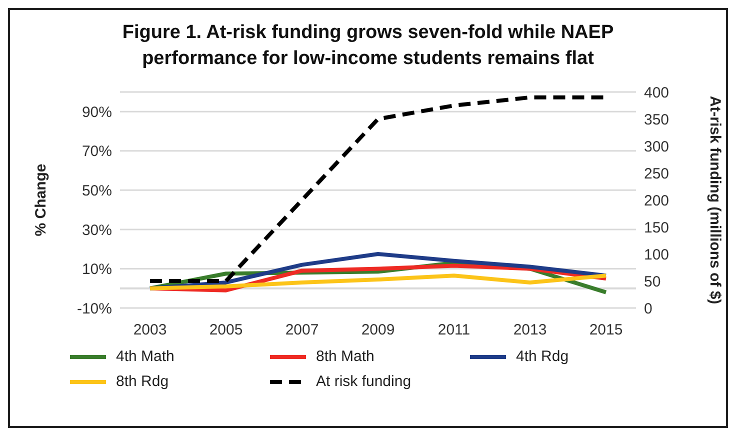 The height and width of the screenshot is (436, 738). I want to click on legend-label: 4th Math, so click(145, 356).